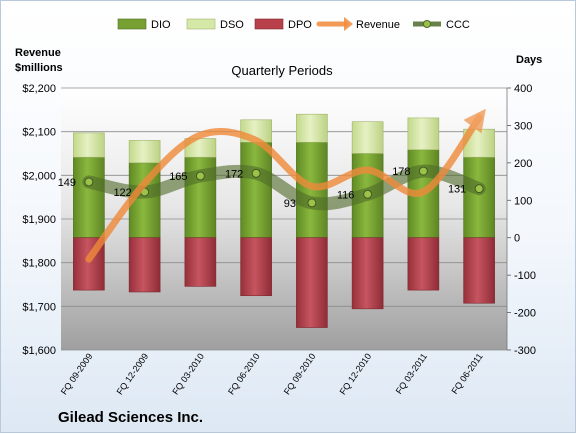  I want to click on legend-label-ccc: CCC, so click(458, 25).